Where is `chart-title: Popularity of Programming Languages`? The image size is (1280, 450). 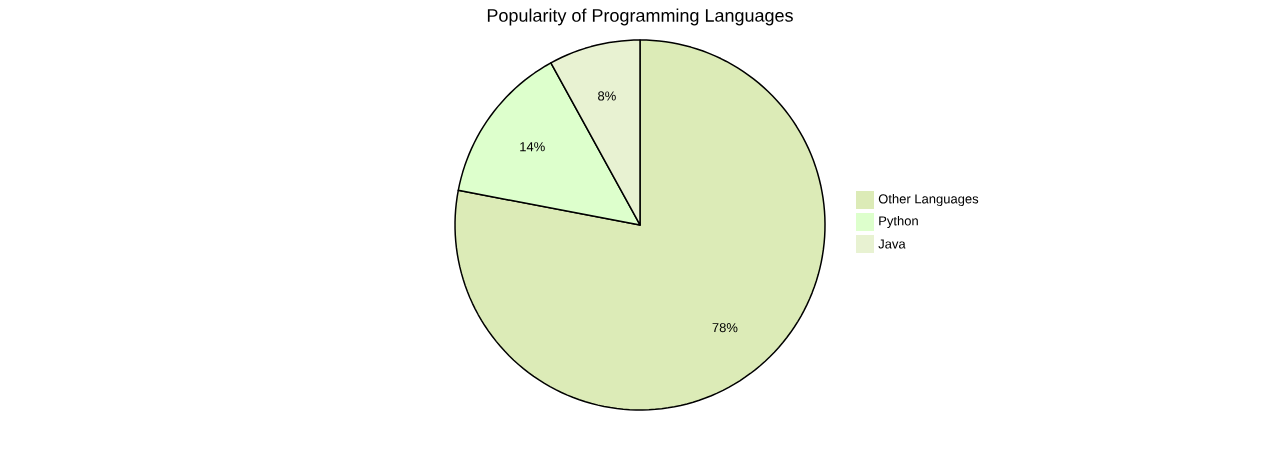
chart-title: Popularity of Programming Languages is located at coordinates (640, 17).